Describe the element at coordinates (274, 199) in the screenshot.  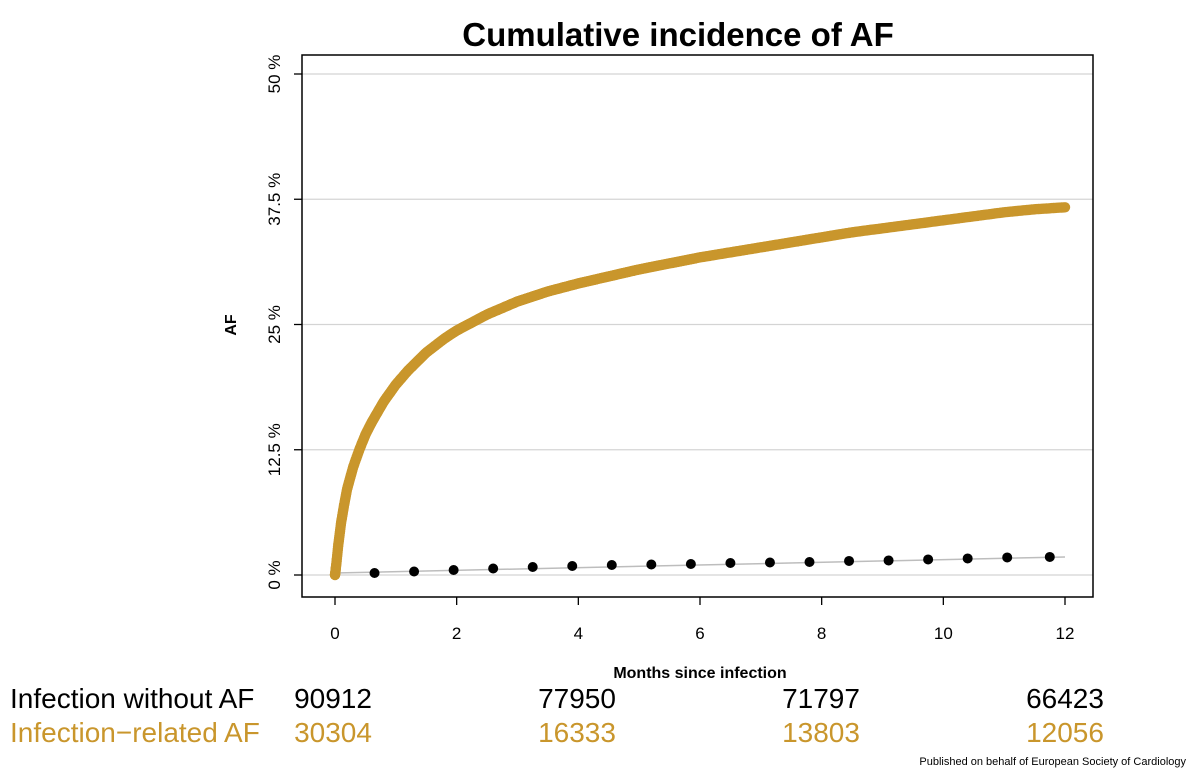
I see `y-tick-label: 37.5 %` at that location.